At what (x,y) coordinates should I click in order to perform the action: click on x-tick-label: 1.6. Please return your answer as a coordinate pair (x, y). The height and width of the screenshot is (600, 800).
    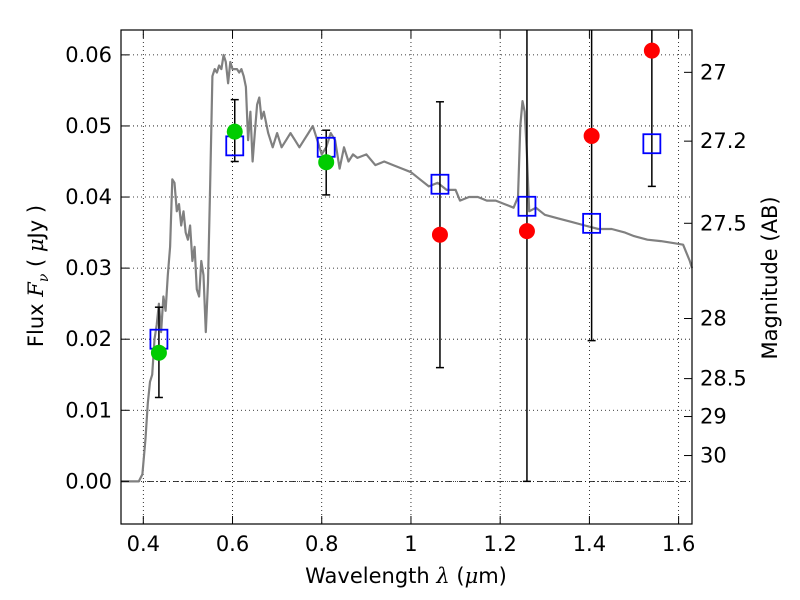
    Looking at the image, I should click on (678, 544).